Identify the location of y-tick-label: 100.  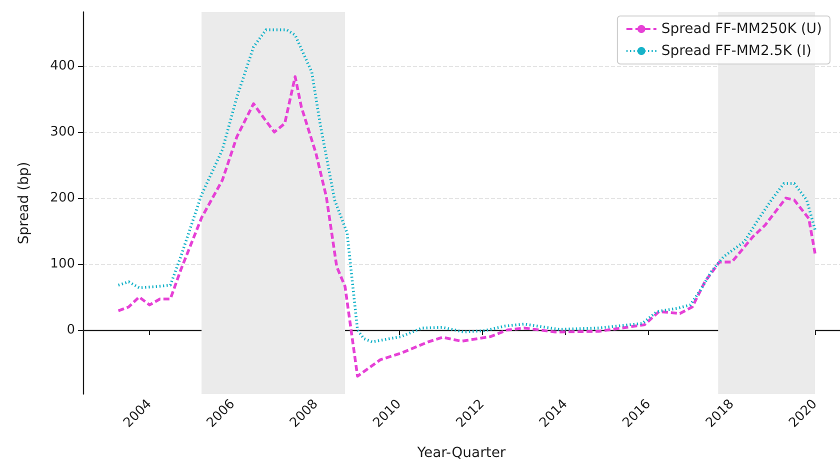
(62, 264).